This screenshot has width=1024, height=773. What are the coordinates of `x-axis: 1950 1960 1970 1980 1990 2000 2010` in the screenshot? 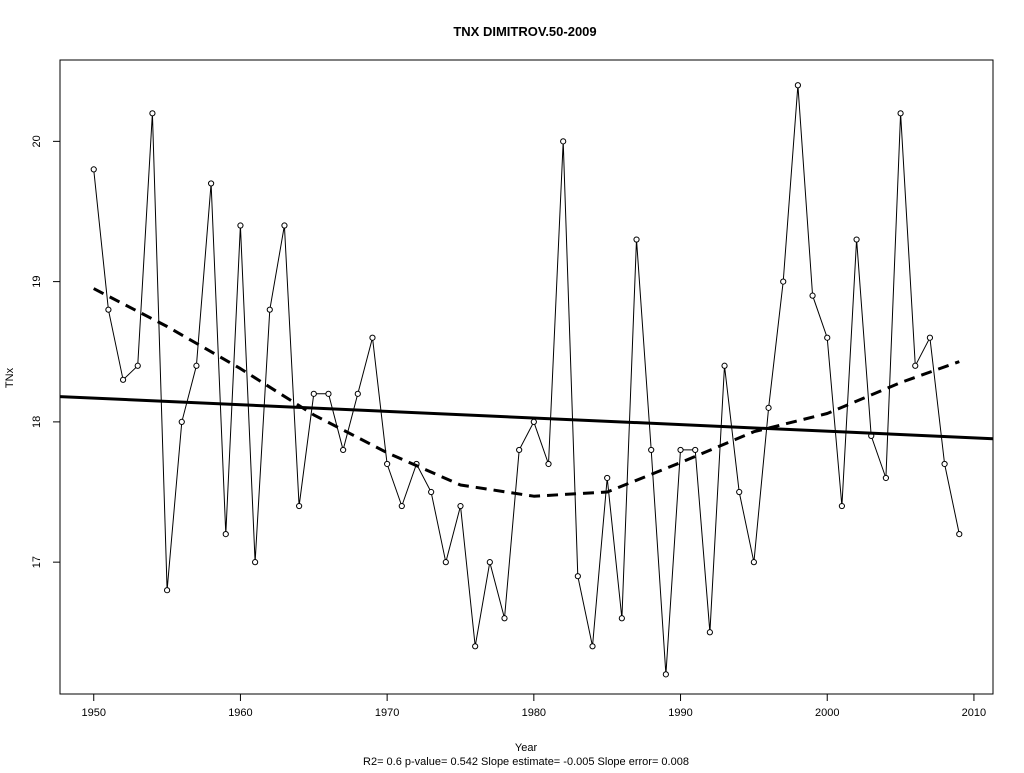 It's located at (533, 706).